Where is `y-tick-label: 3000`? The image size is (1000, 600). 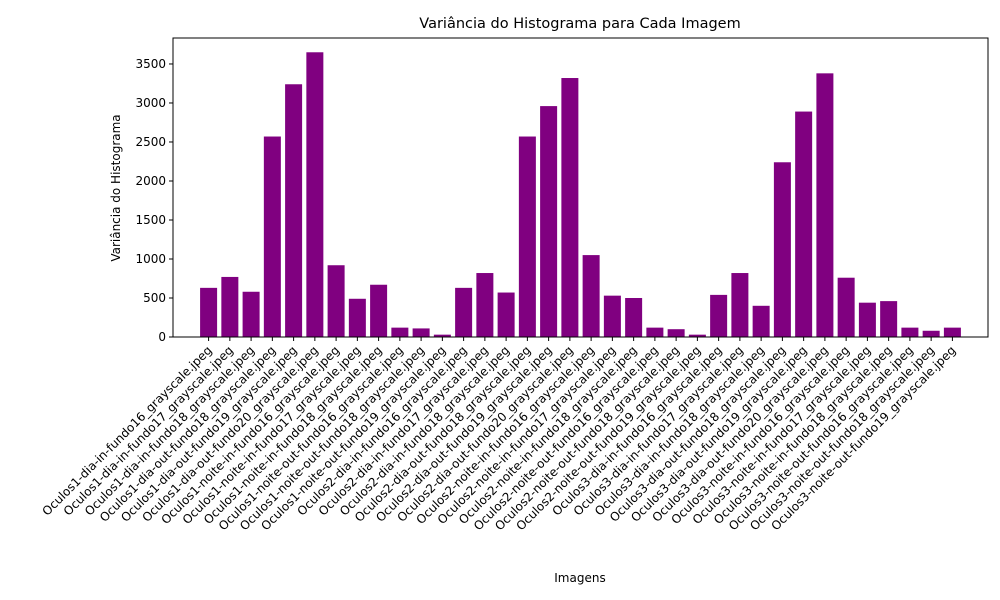
y-tick-label: 3000 is located at coordinates (150, 103).